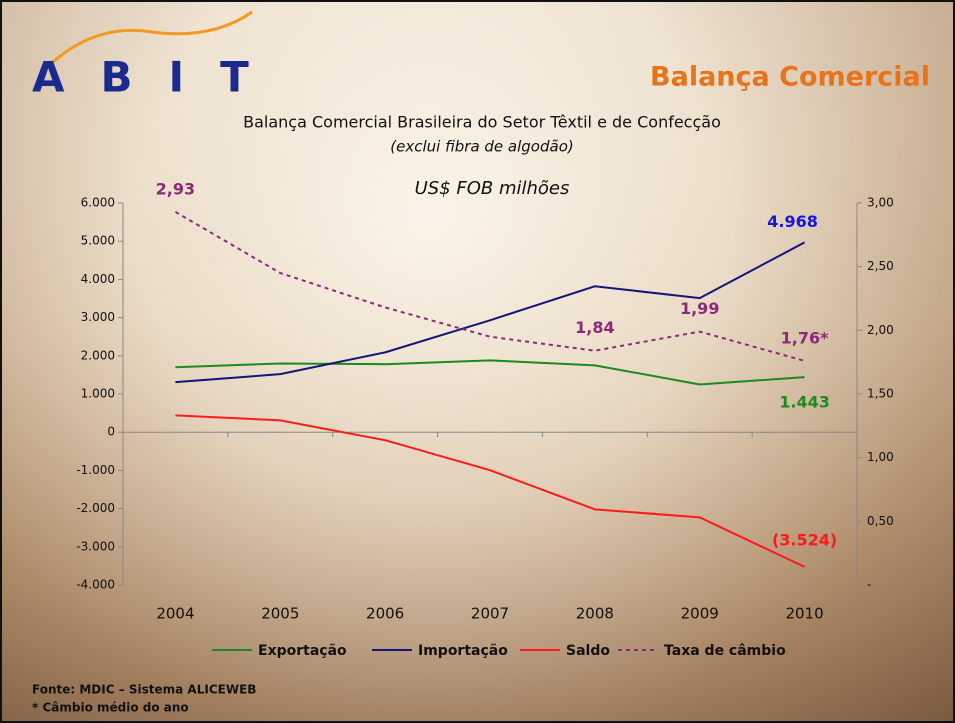 The height and width of the screenshot is (723, 955). What do you see at coordinates (588, 651) in the screenshot?
I see `legend-label: Saldo` at bounding box center [588, 651].